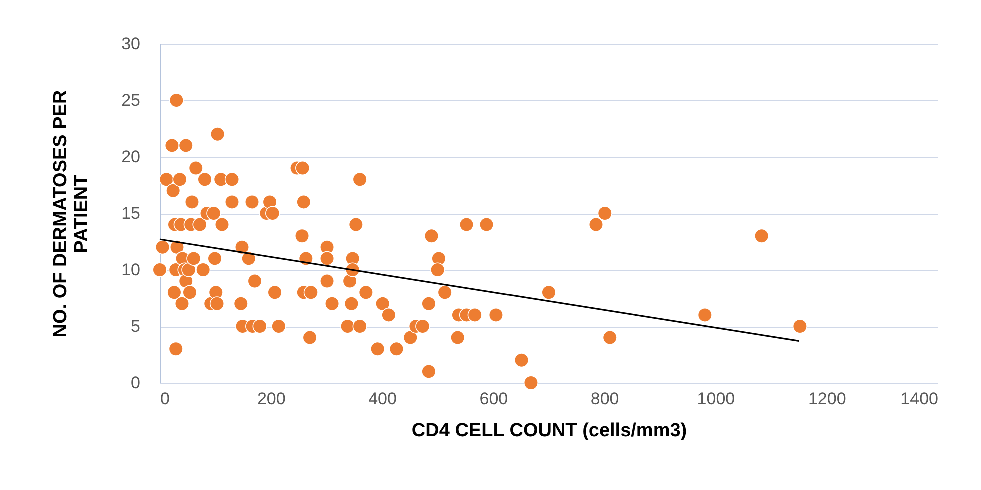 The width and height of the screenshot is (981, 490). I want to click on y-tick-label: 0, so click(135, 383).